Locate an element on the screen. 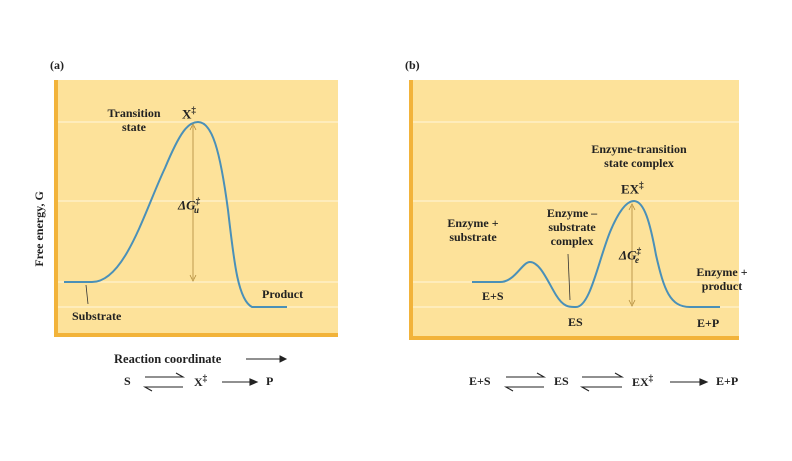  complex-title-line2: state complex is located at coordinates (639, 162).